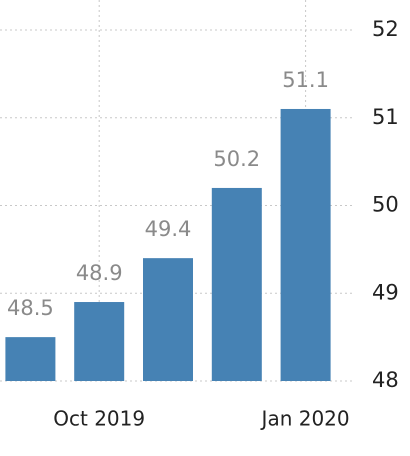  What do you see at coordinates (99, 273) in the screenshot?
I see `value-label: 48.9` at bounding box center [99, 273].